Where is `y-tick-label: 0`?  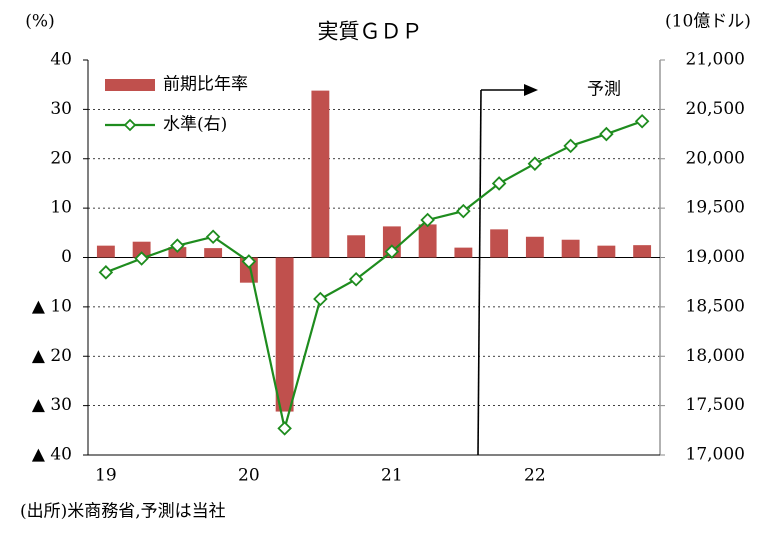
y-tick-label: 0 is located at coordinates (66, 257).